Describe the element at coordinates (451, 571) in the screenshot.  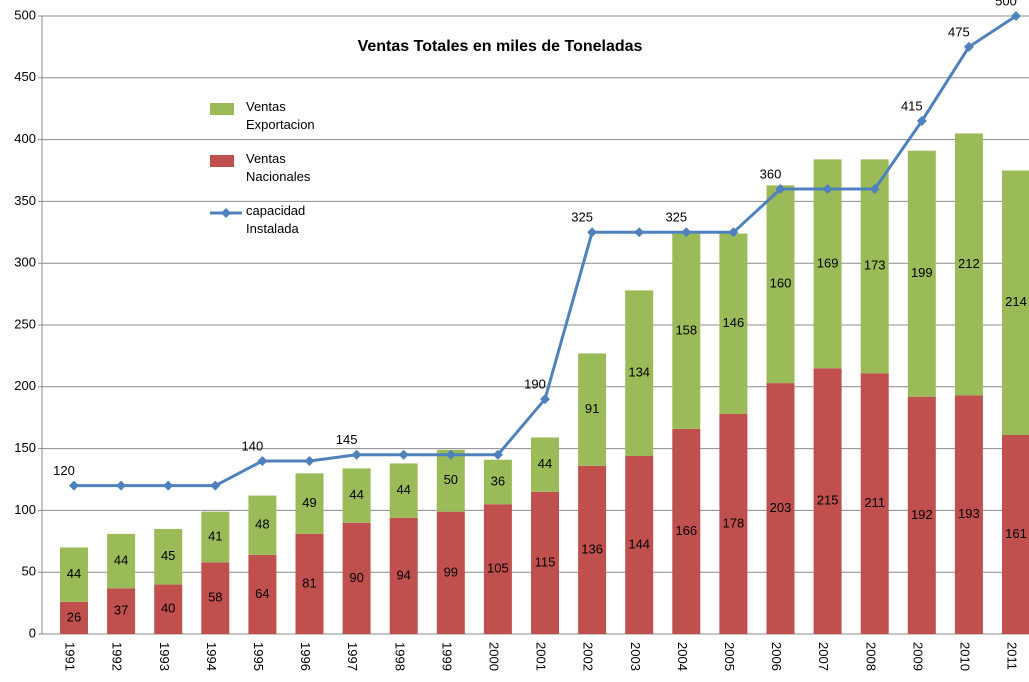
I see `data-label: 99` at that location.